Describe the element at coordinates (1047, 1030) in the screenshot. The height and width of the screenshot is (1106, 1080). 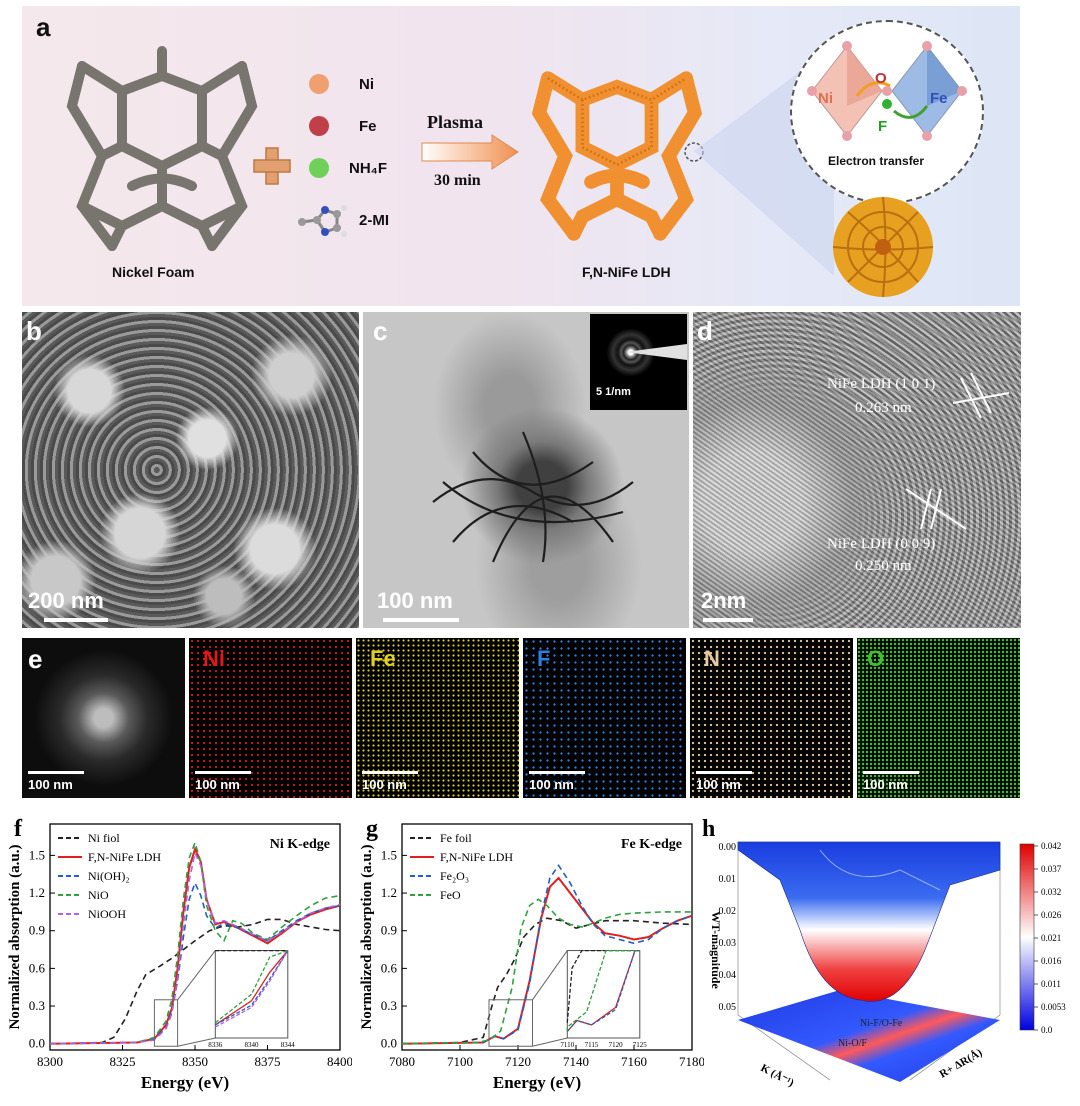
I see `colorbar-tick-label: 0.0` at that location.